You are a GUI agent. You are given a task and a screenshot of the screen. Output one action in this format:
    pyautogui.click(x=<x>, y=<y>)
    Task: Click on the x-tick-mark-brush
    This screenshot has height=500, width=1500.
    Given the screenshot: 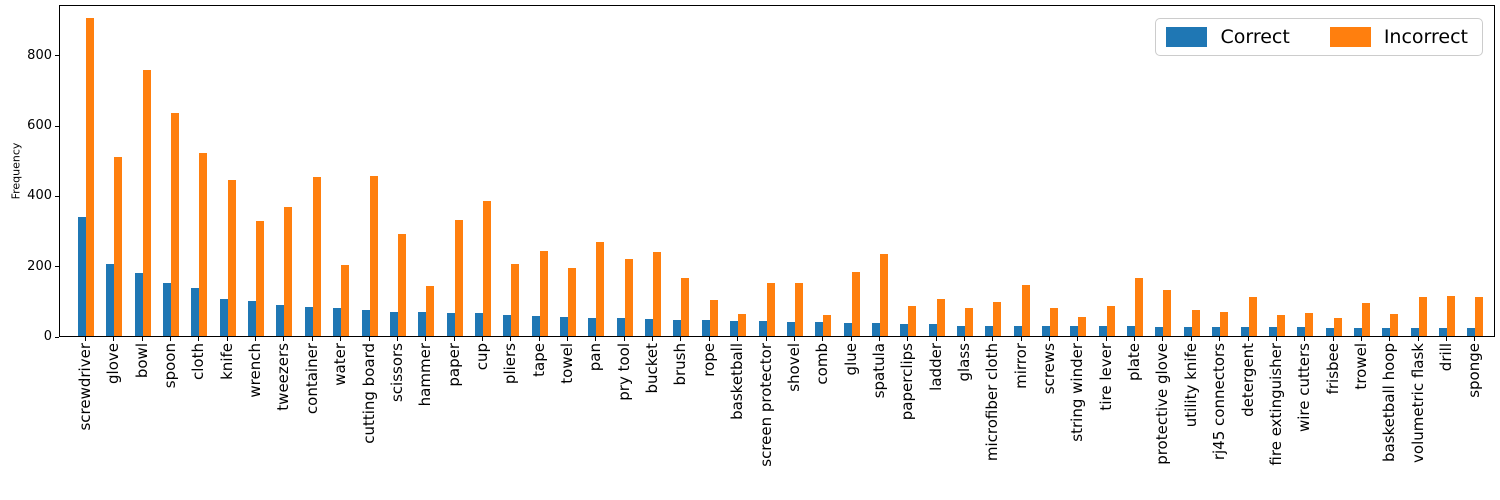 What is the action you would take?
    pyautogui.click(x=681, y=339)
    